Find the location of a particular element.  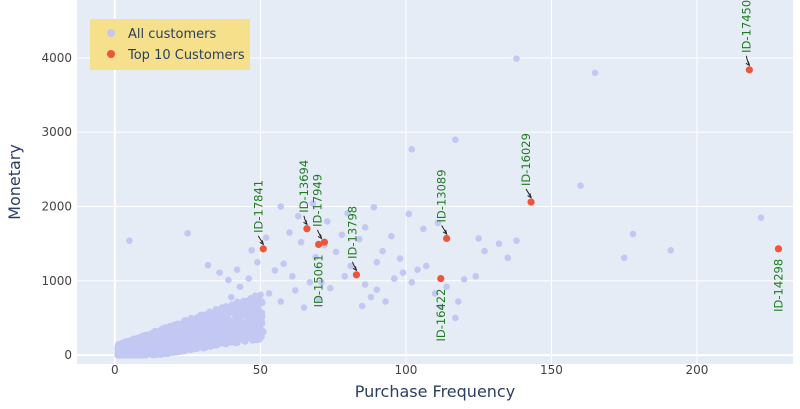

annotation-label: ID-13694 is located at coordinates (304, 186).